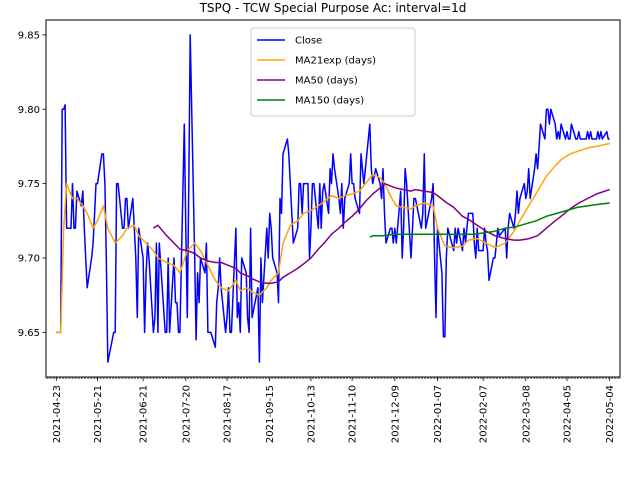  What do you see at coordinates (353, 414) in the screenshot?
I see `x-tick-label: 2021-11-10` at bounding box center [353, 414].